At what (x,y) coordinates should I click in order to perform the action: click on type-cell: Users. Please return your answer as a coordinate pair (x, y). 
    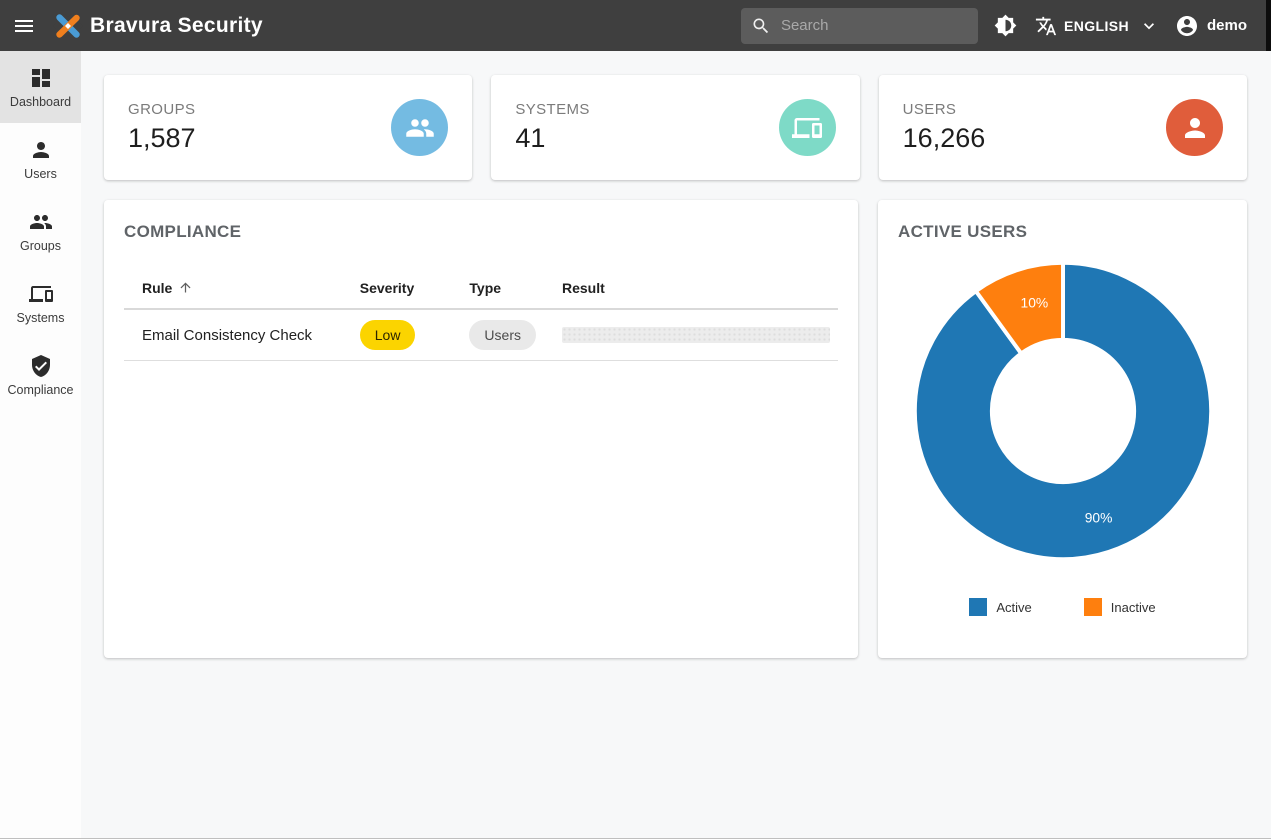
    Looking at the image, I should click on (497, 335).